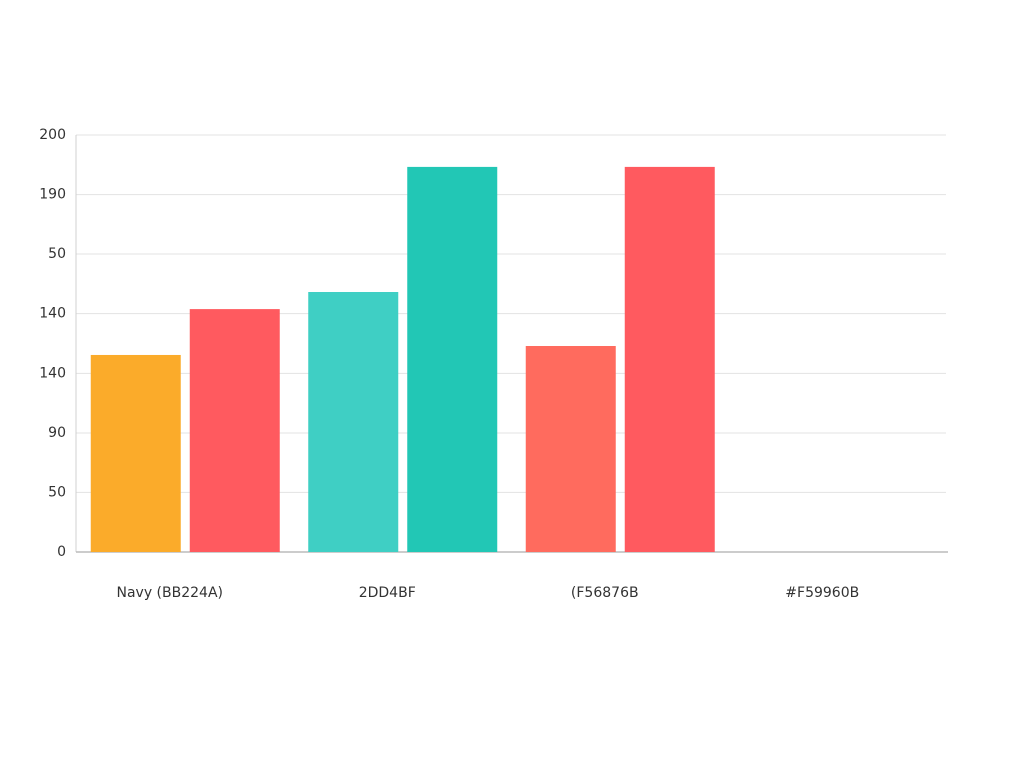 Image resolution: width=1024 pixels, height=772 pixels. I want to click on y-tick-label: 90, so click(57, 433).